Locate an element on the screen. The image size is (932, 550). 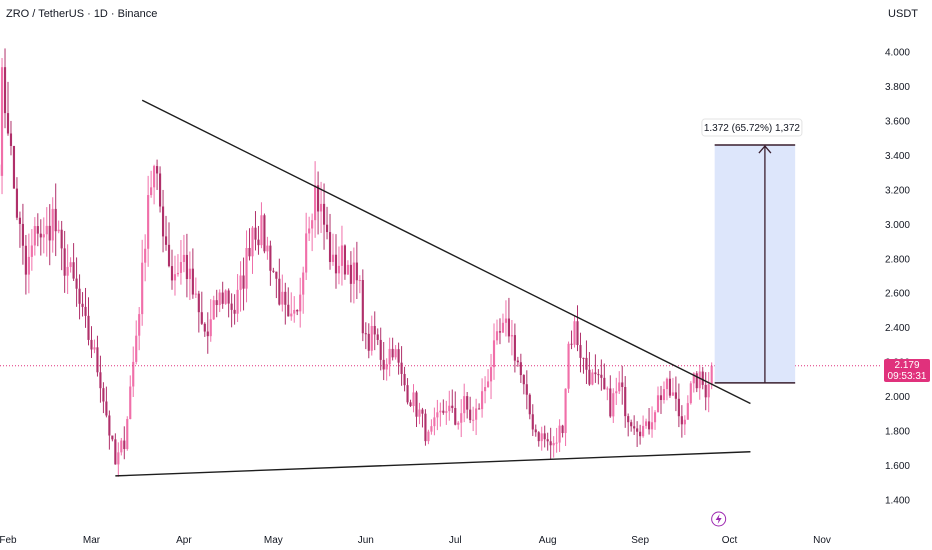
lower-trendline is located at coordinates (433, 464).